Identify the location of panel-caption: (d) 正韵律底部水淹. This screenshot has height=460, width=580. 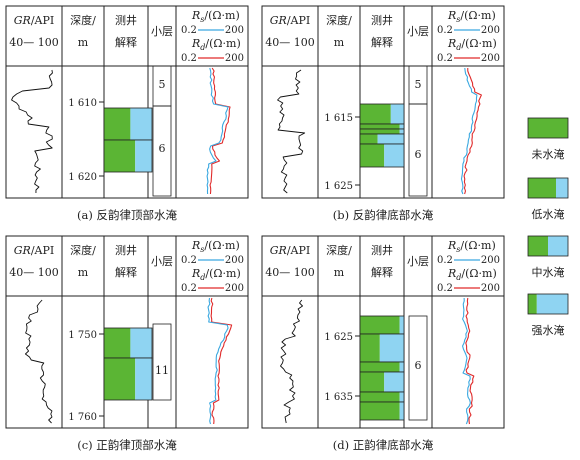
(383, 445).